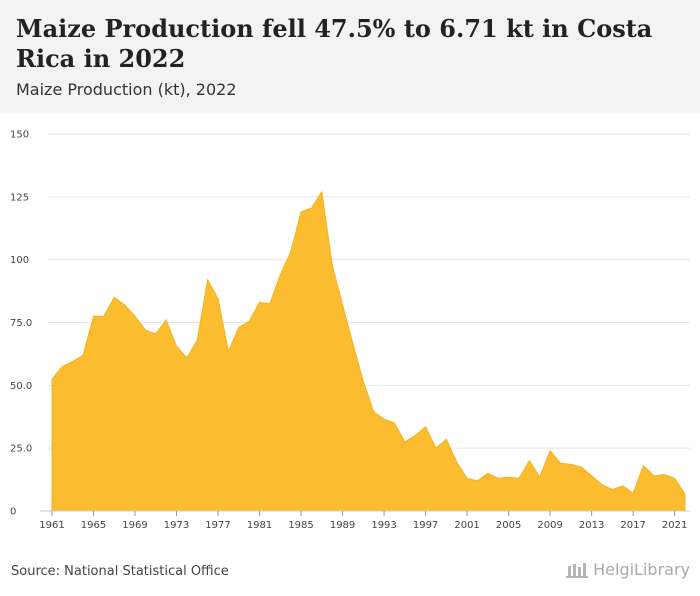  I want to click on x-tick-label: 1973, so click(176, 525).